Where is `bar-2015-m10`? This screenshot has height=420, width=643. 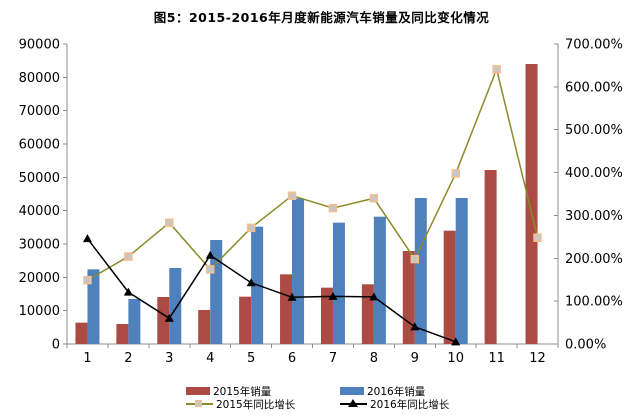 bar-2015-m10 is located at coordinates (449, 287).